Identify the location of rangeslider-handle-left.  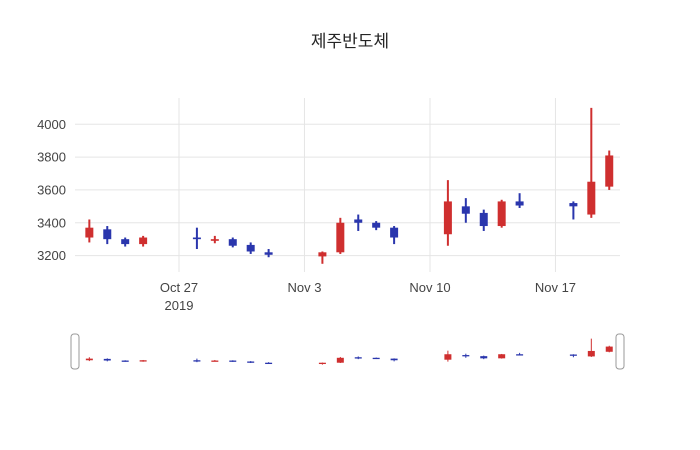
(75, 351).